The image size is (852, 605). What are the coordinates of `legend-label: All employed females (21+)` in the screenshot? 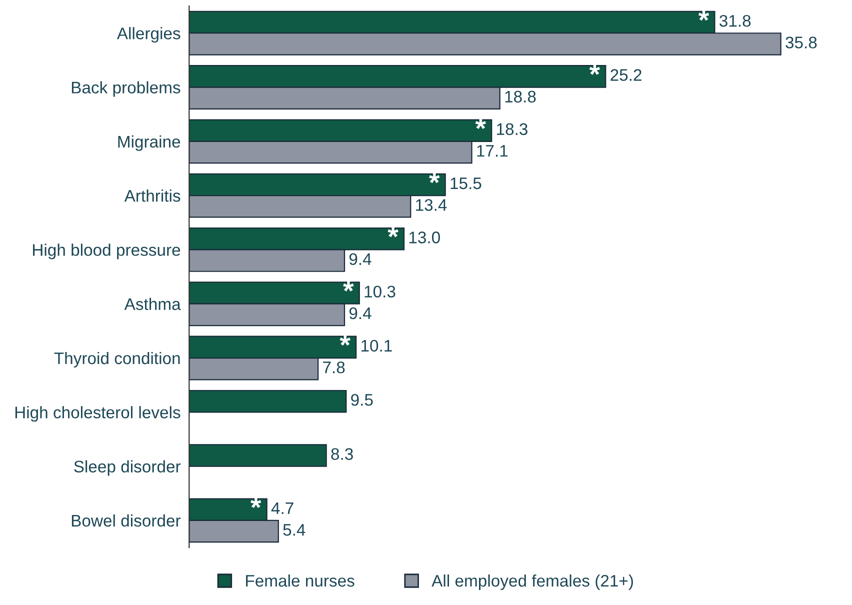 It's located at (532, 582).